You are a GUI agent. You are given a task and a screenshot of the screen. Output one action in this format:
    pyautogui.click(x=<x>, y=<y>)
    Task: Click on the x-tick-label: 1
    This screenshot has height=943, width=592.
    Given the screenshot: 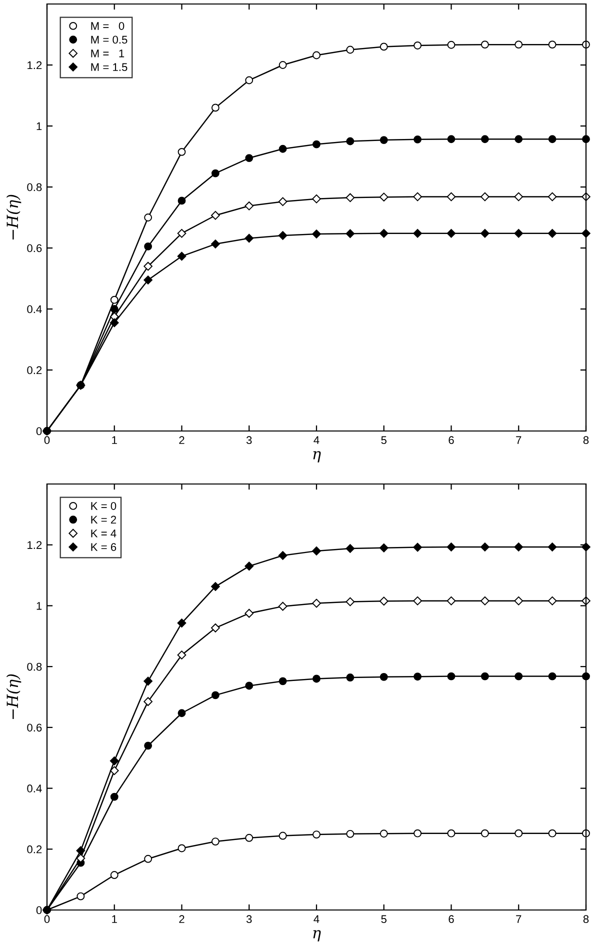 What is the action you would take?
    pyautogui.click(x=114, y=440)
    